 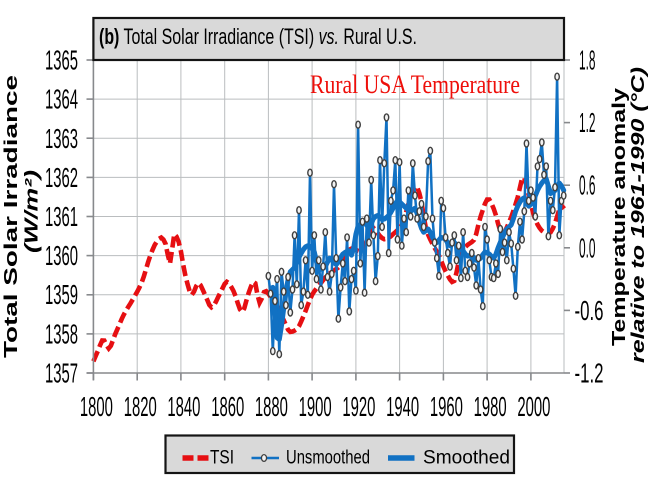 I want to click on svg-text: relative to 1961-1990 (°C), so click(x=638, y=215).